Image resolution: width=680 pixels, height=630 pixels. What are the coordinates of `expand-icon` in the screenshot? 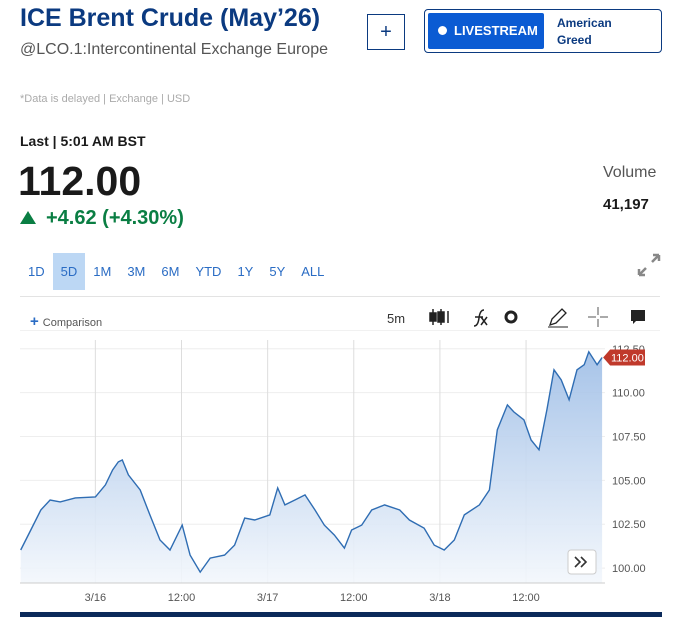 It's located at (649, 265).